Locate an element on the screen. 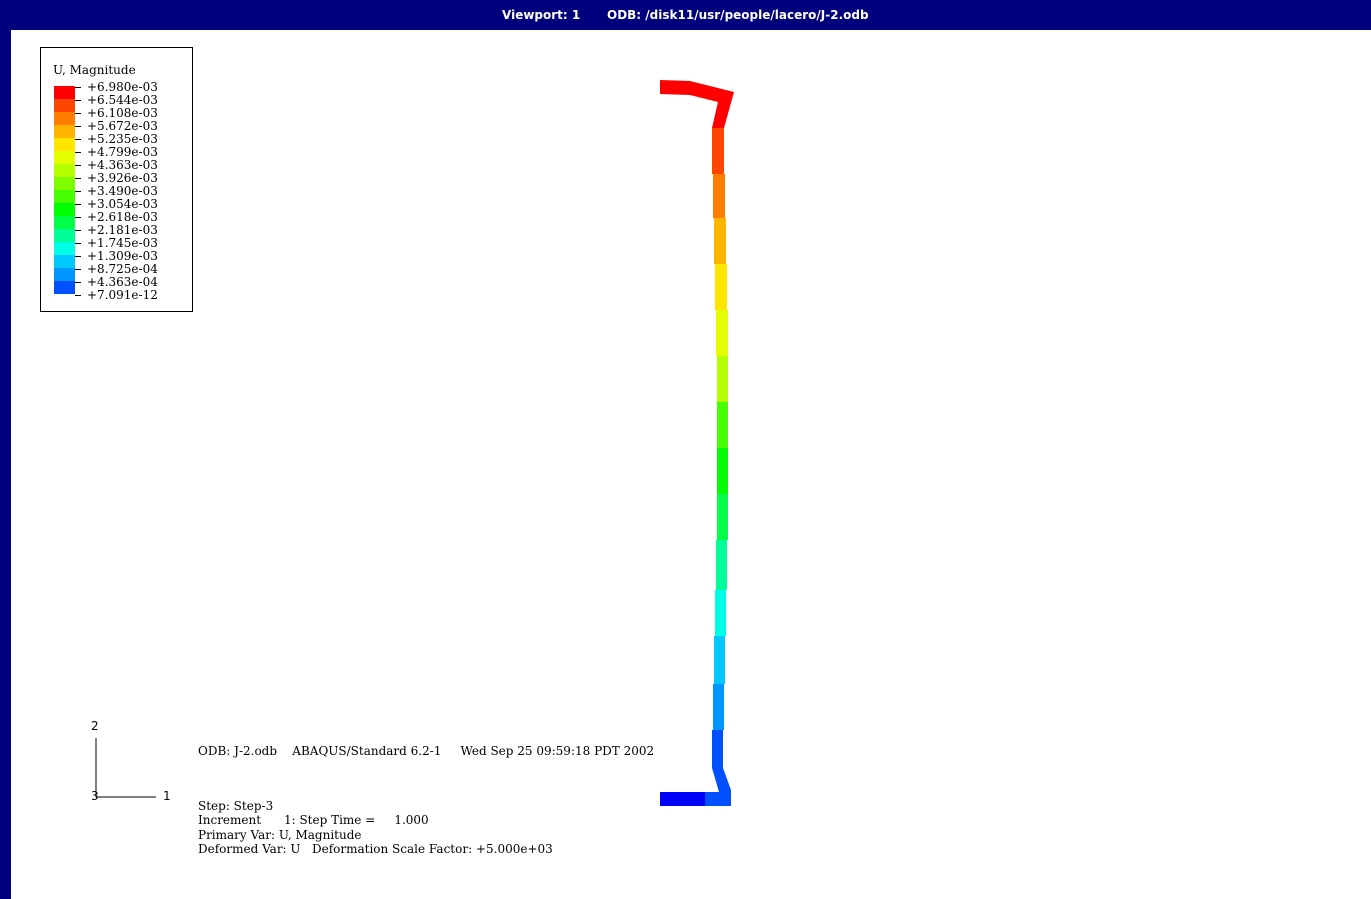  legend-label: +6.980e-03 is located at coordinates (122, 87).